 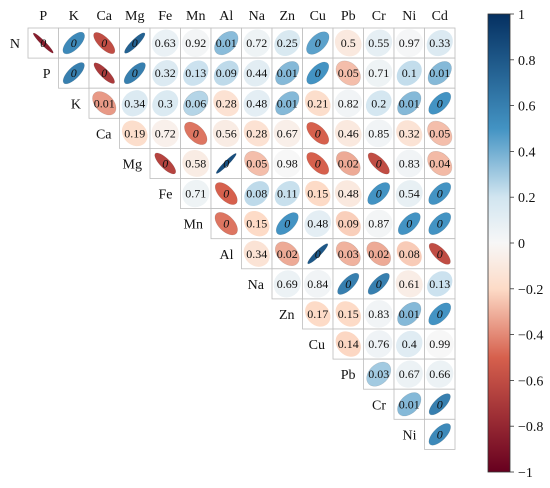 I want to click on colorbar-tick-label: 0, so click(x=521, y=244).